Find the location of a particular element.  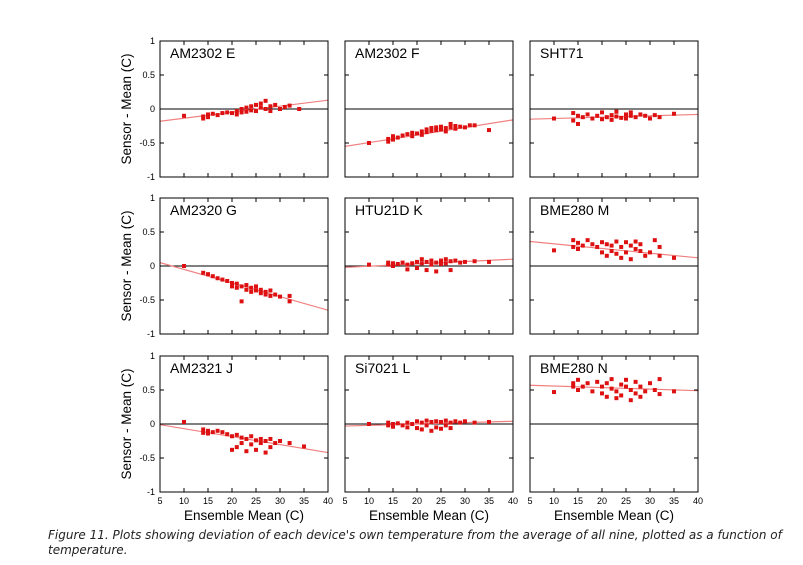

scatter-panel: 5 10 15 20 25 30 35 40 Si7021 L Ensemble Mean (C) is located at coordinates (430, 439).